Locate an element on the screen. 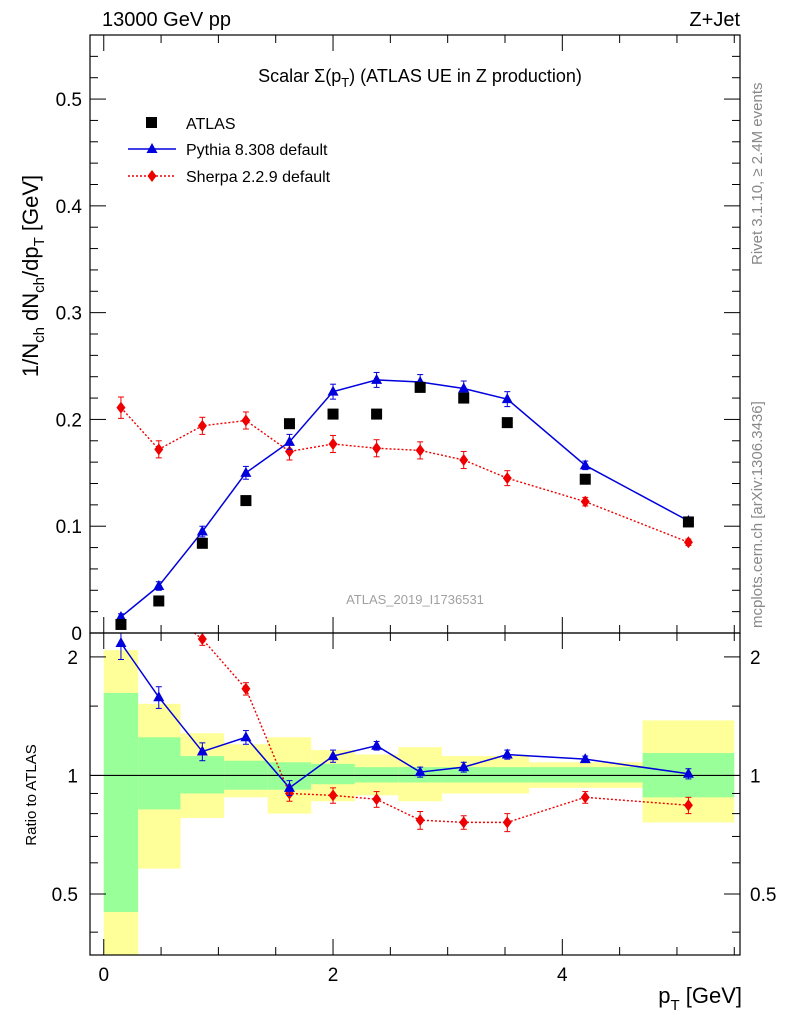 The height and width of the screenshot is (1024, 786). main-title: Scalar Σ(pT) (ATLAS UE in Z production) is located at coordinates (420, 78).